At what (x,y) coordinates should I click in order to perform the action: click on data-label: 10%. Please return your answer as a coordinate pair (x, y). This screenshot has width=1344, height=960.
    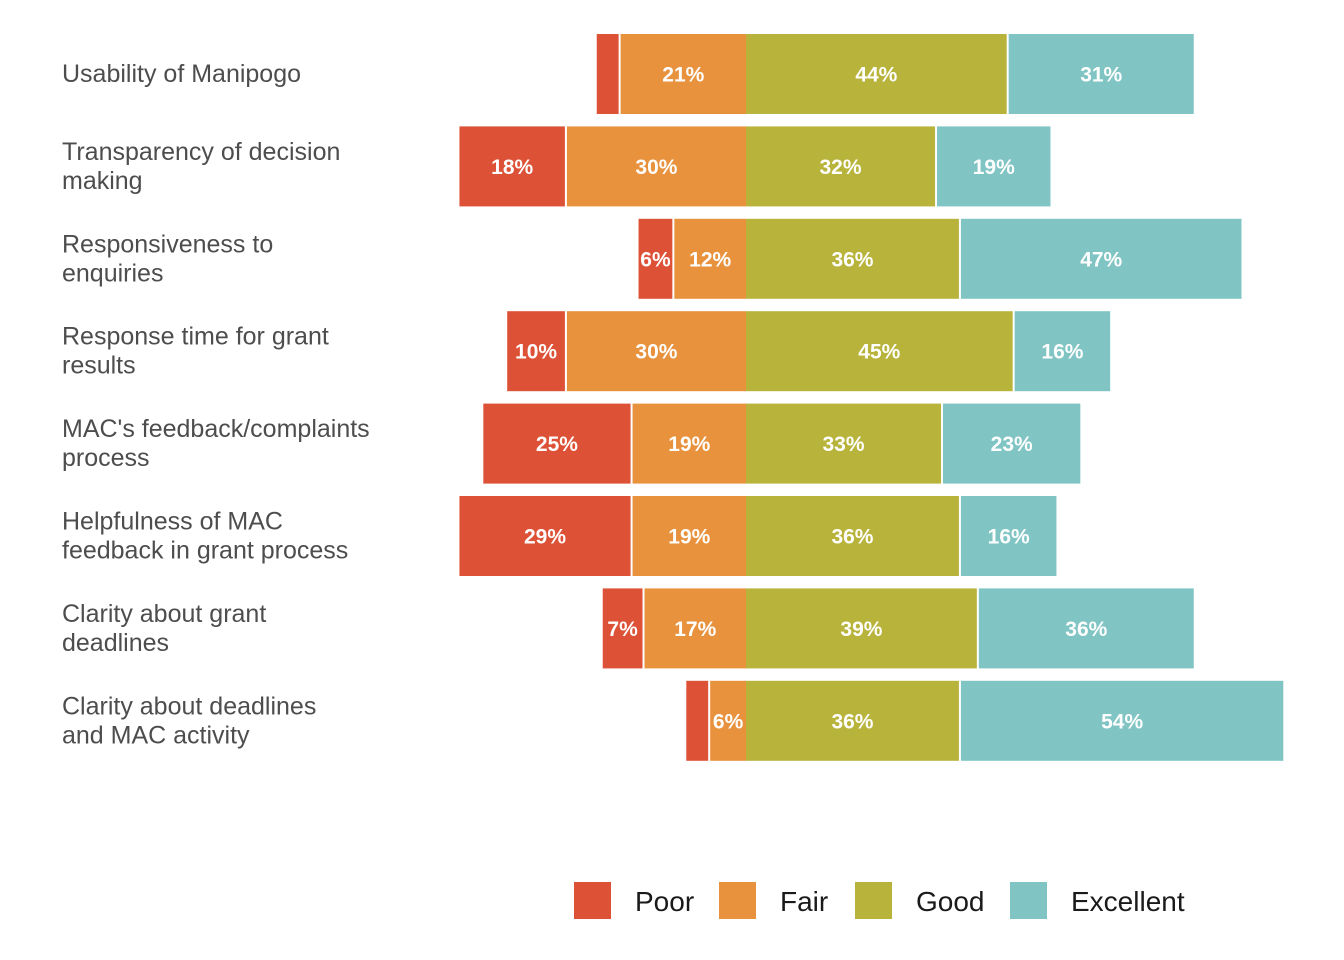
    Looking at the image, I should click on (536, 352).